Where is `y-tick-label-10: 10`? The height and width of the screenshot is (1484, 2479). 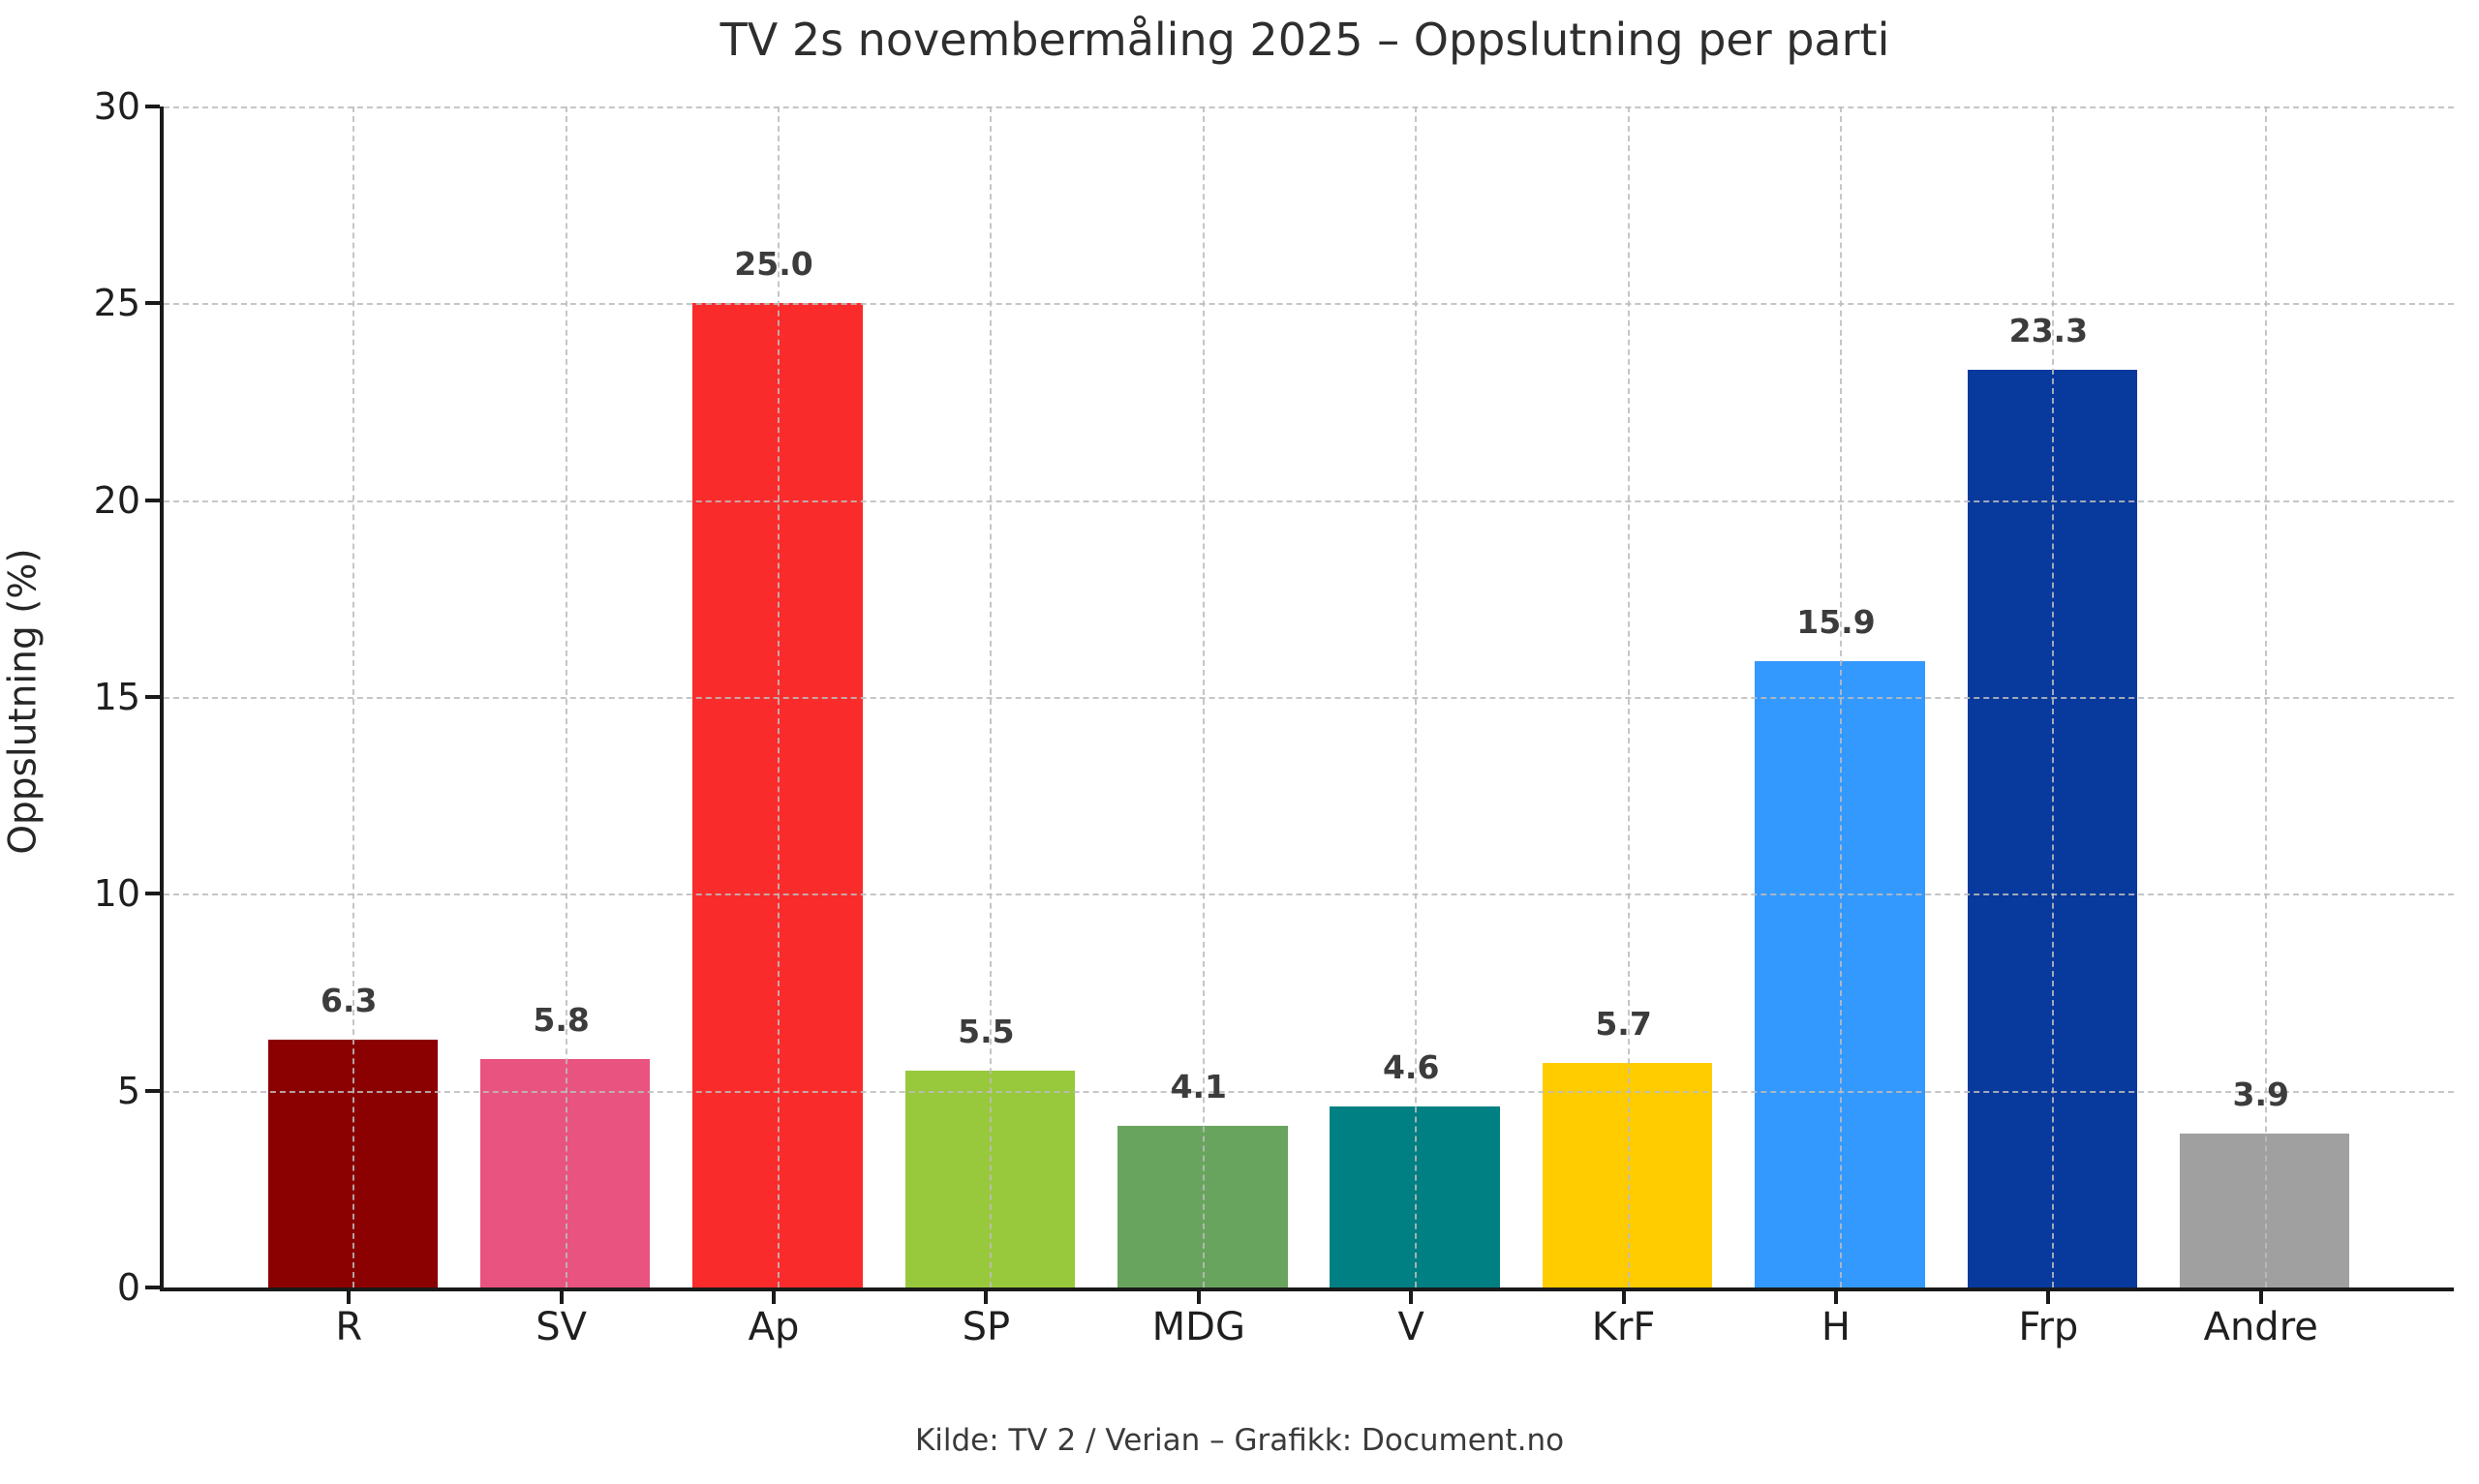
y-tick-label-10: 10 is located at coordinates (117, 894).